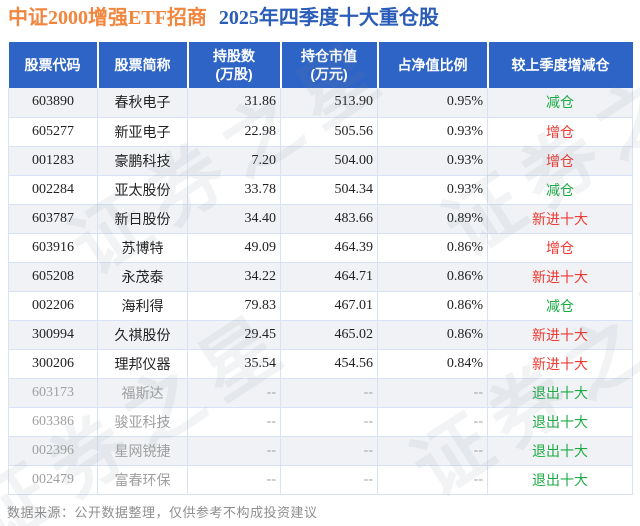 This screenshot has height=526, width=640. Describe the element at coordinates (234, 161) in the screenshot. I see `shares-held-cell: 7.20` at that location.